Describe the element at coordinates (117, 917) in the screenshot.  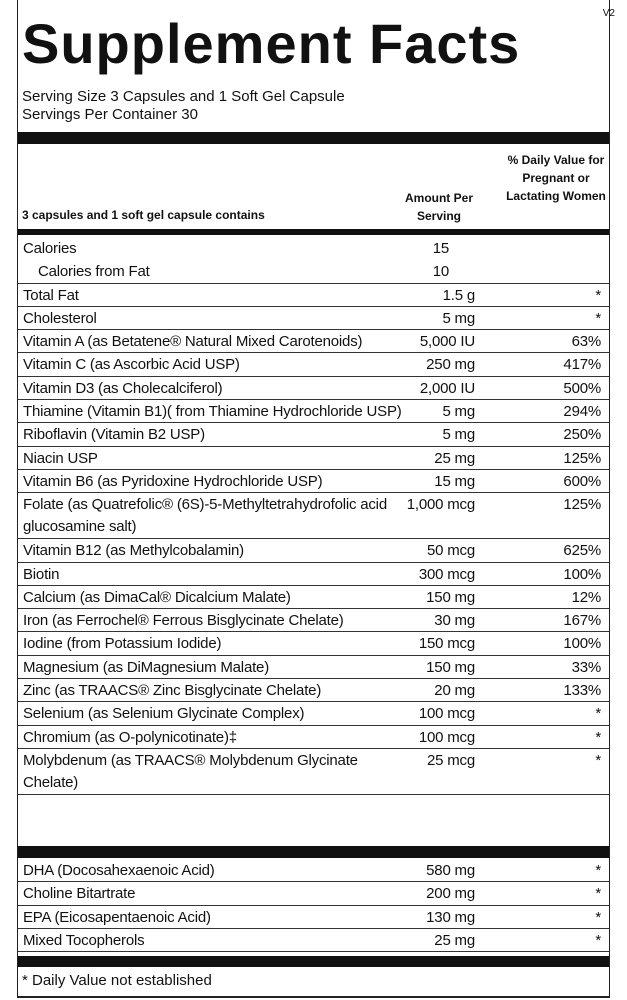
I see `nutrient-name: EPA (Eicosapentaenoic Acid)` at that location.